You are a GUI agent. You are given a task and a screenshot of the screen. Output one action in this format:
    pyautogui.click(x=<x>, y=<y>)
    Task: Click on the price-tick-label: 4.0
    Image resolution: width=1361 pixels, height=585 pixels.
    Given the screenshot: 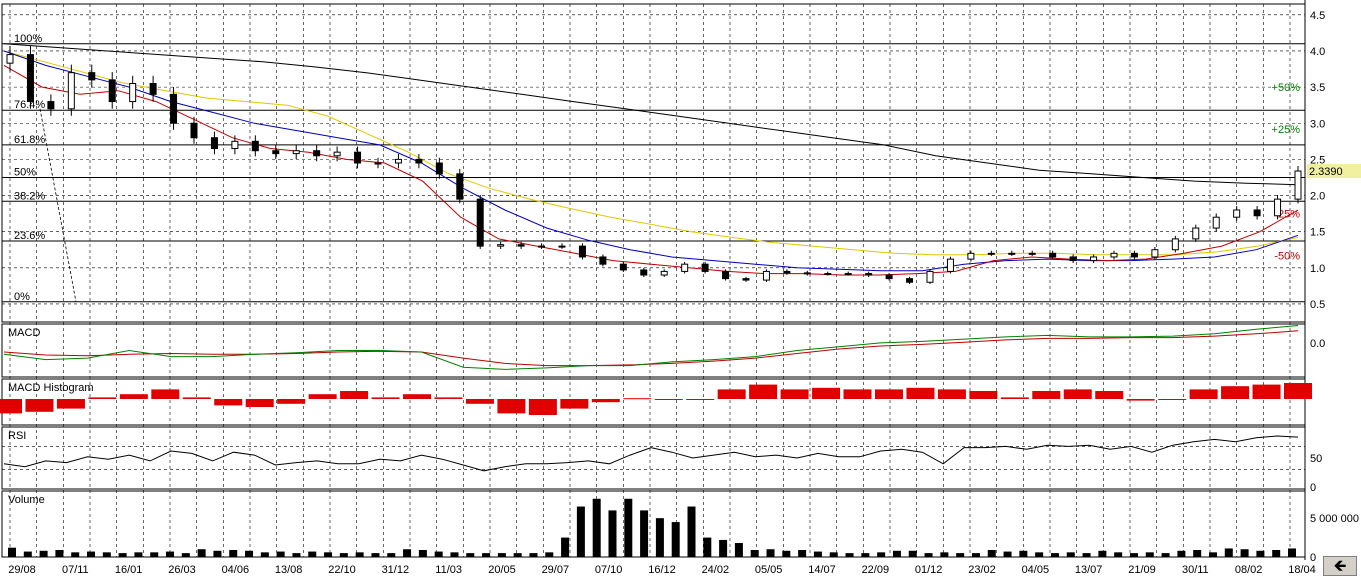 What is the action you would take?
    pyautogui.click(x=1317, y=52)
    